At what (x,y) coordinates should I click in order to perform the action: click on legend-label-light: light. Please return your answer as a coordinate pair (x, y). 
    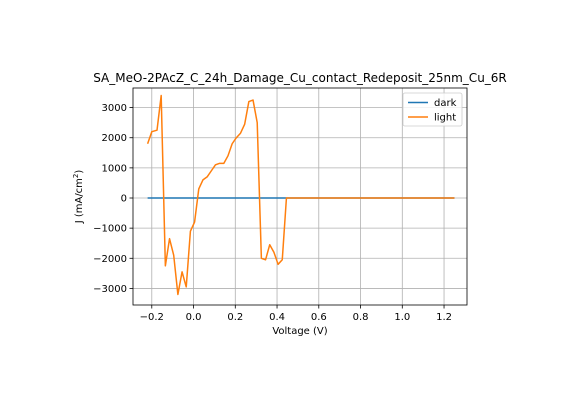
    Looking at the image, I should click on (445, 118).